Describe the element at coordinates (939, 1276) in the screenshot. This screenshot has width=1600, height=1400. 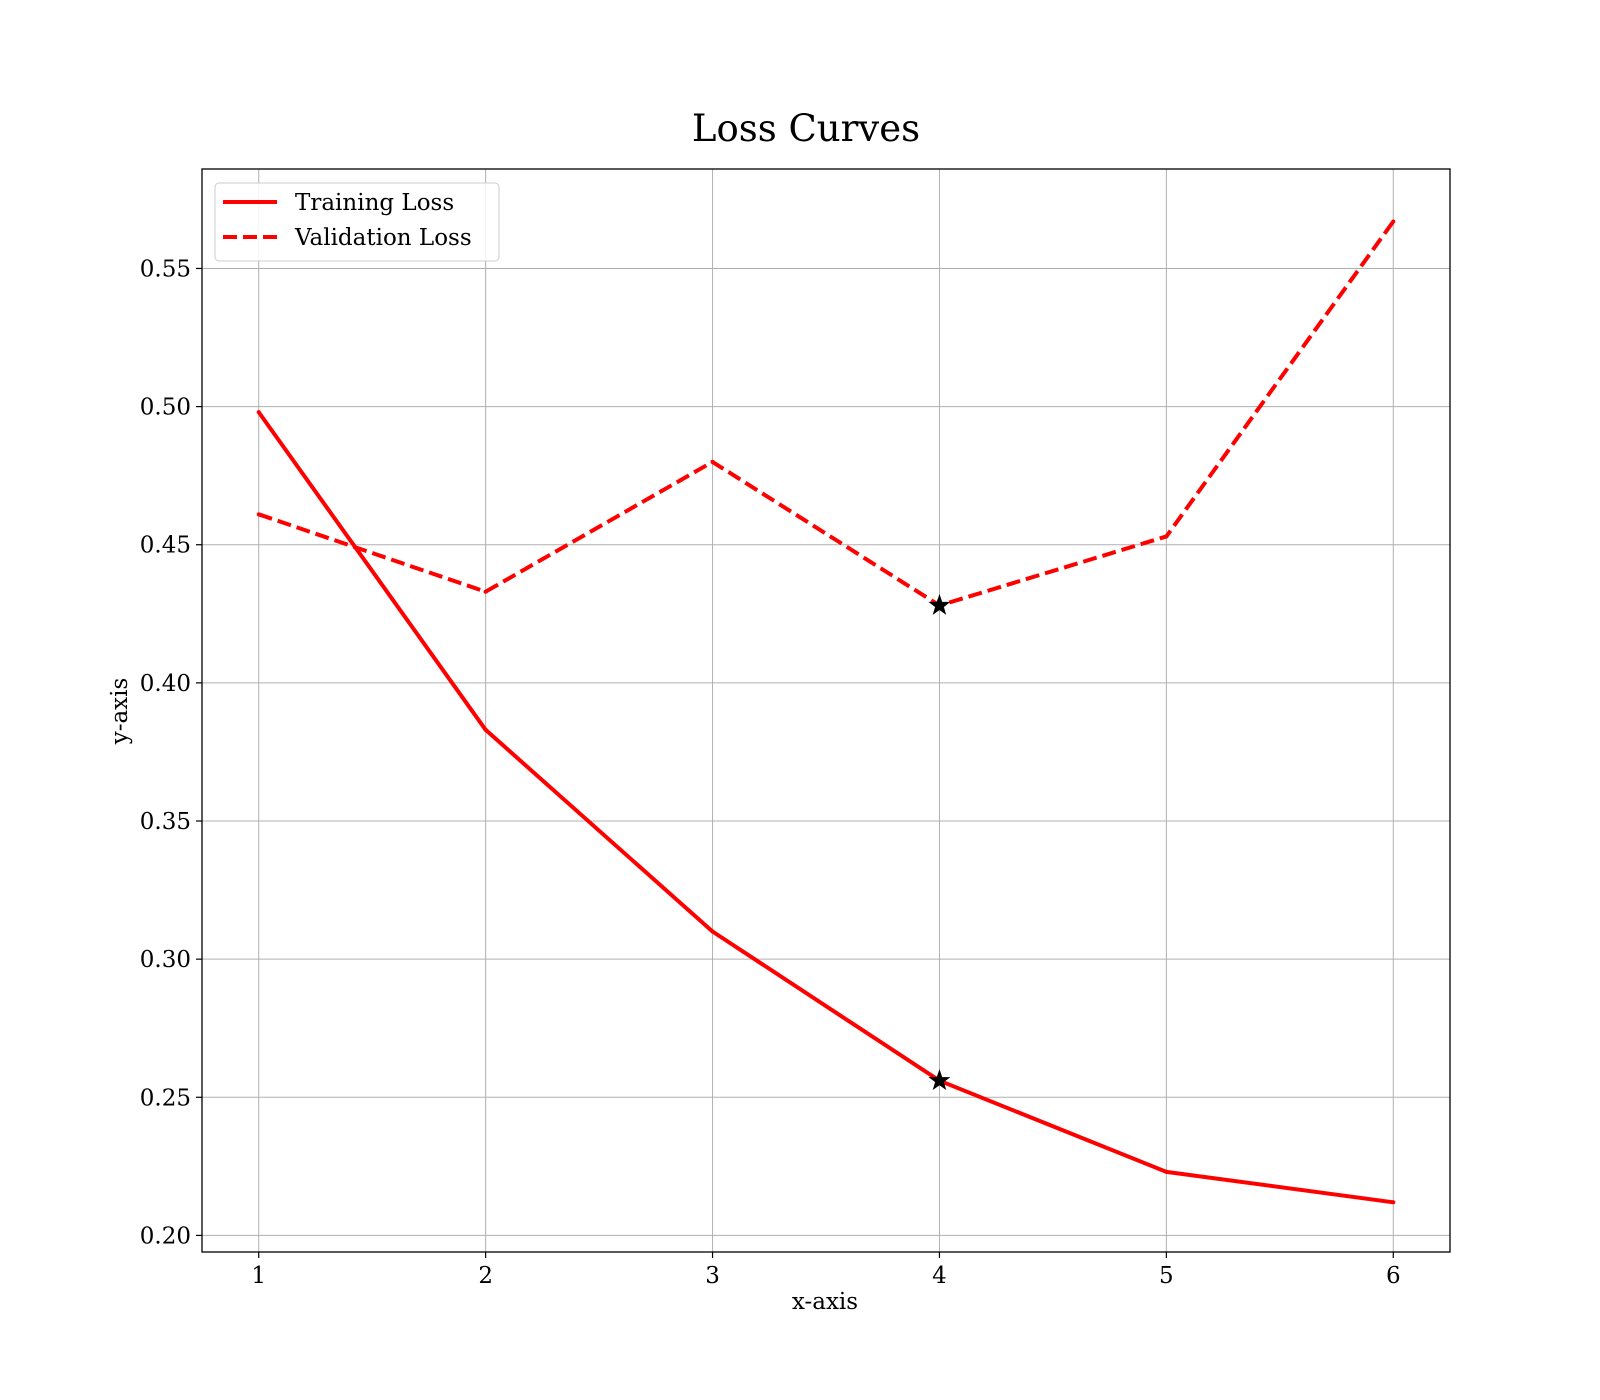
I see `x-tick-label: 4` at that location.